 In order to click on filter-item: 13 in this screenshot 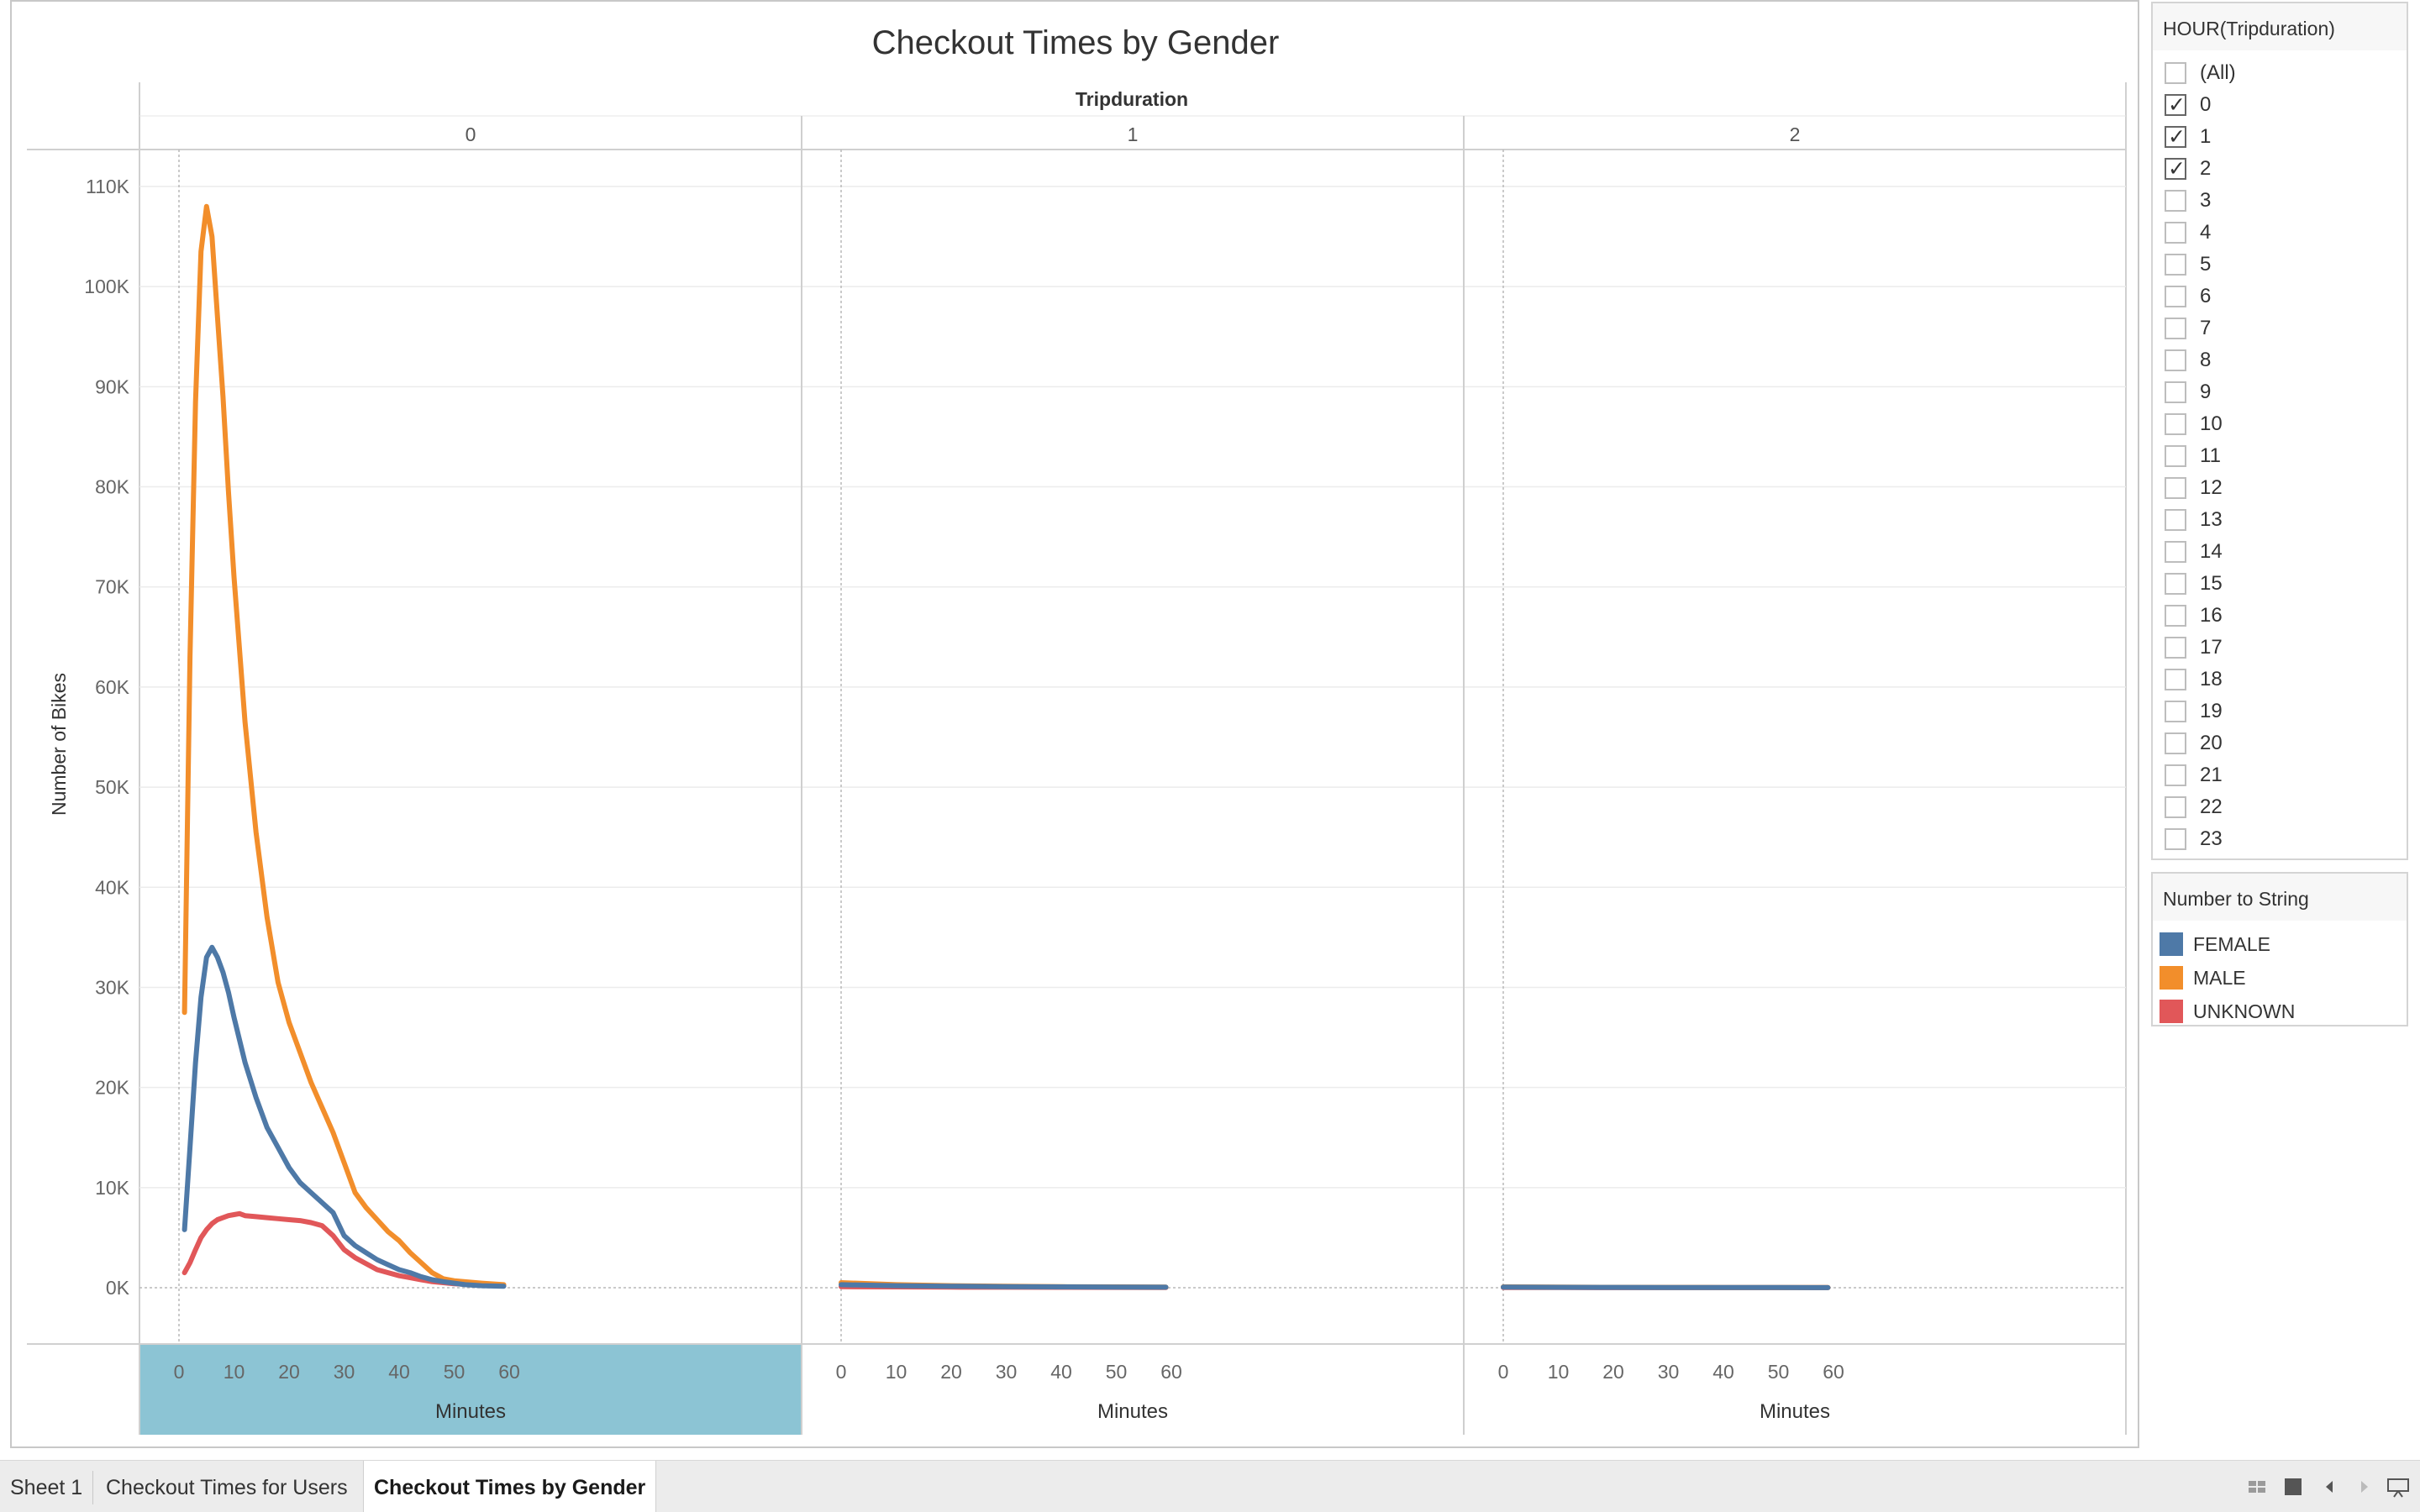, I will do `click(2194, 520)`.